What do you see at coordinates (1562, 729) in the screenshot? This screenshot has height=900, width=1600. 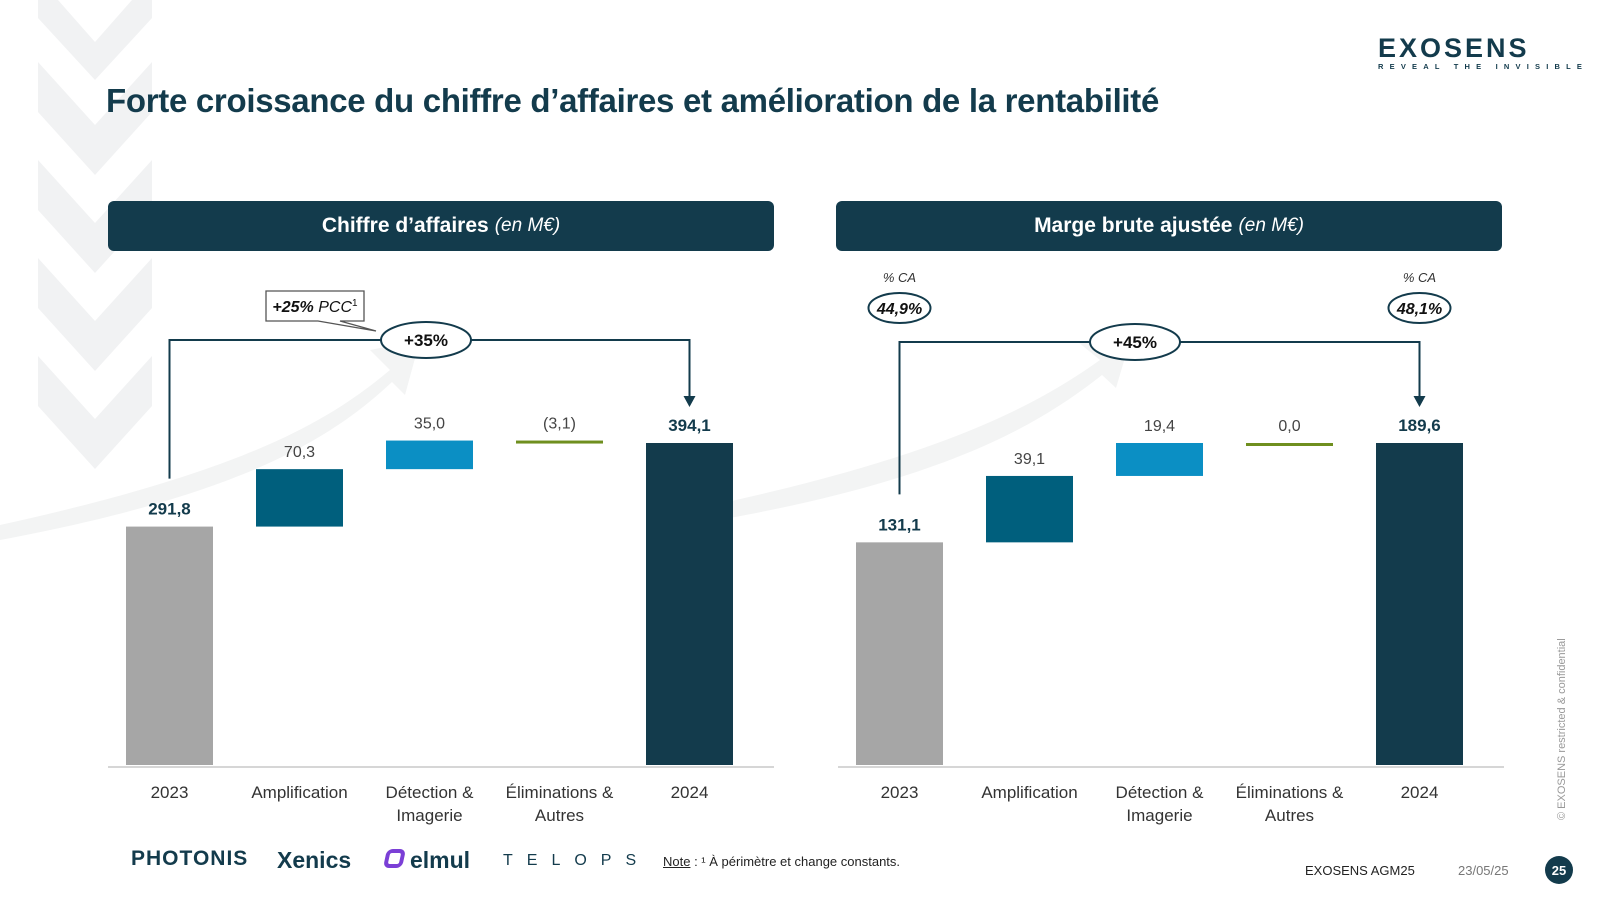 I see `confidential-notice: © EXOSENS restricted & confidential` at bounding box center [1562, 729].